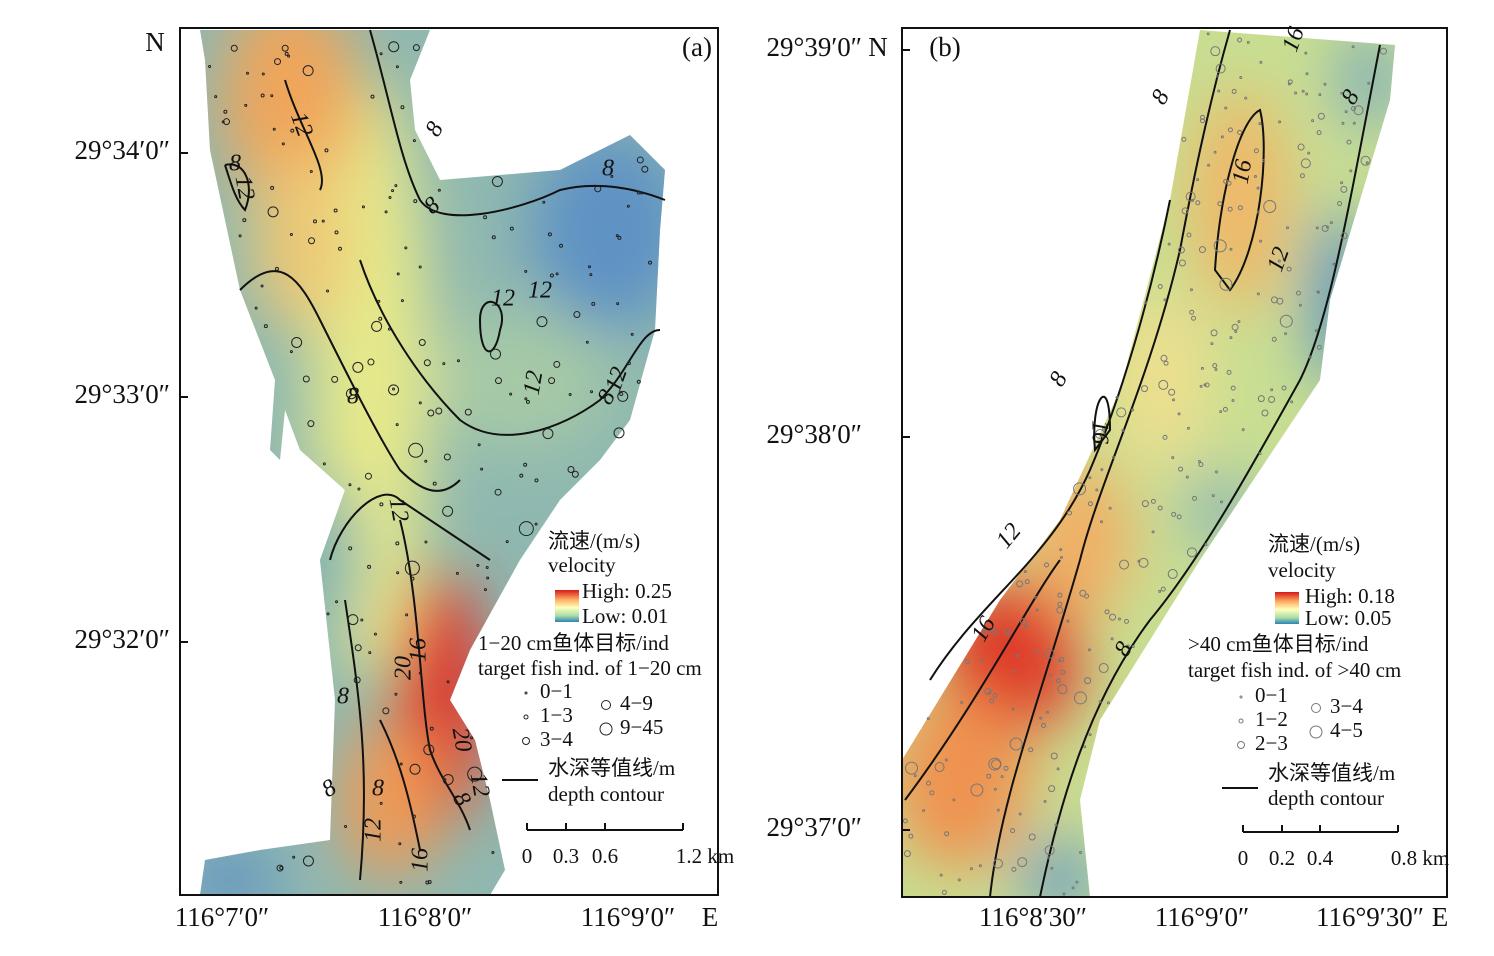  What do you see at coordinates (421, 860) in the screenshot?
I see `contour-label: 16` at bounding box center [421, 860].